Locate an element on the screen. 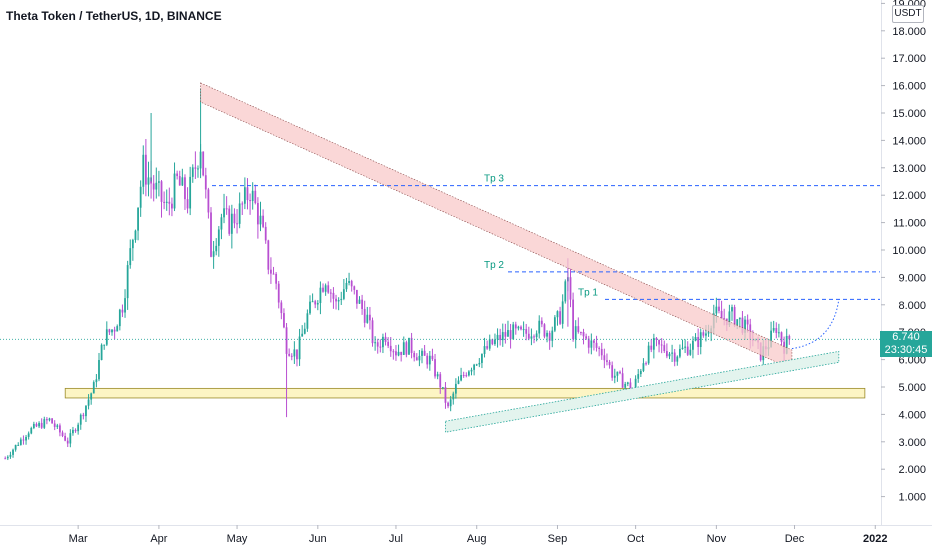 This screenshot has height=550, width=932. time-tick-label: Jul is located at coordinates (396, 539).